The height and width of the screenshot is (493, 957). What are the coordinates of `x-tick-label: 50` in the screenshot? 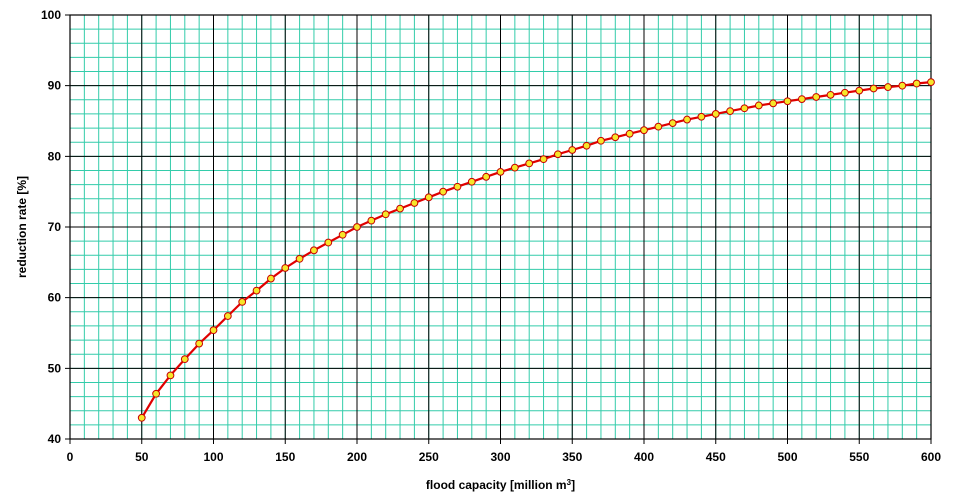 It's located at (142, 457).